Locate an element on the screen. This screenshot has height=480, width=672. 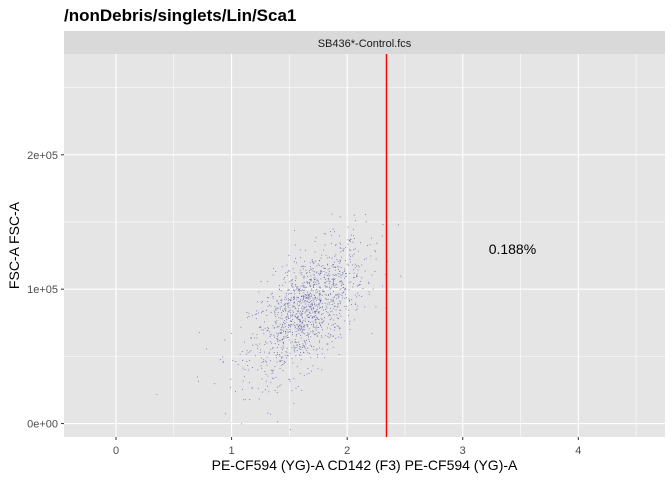
gate-percentage-label: 0.188% is located at coordinates (512, 249).